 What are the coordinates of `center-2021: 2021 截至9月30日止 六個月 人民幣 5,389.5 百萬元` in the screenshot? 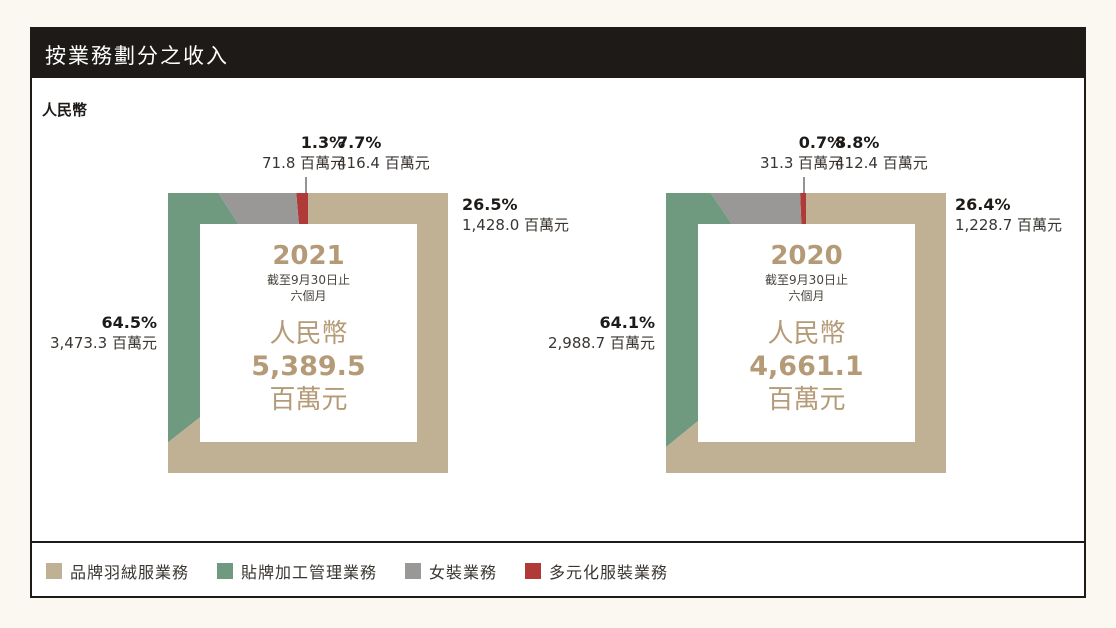 It's located at (308, 320).